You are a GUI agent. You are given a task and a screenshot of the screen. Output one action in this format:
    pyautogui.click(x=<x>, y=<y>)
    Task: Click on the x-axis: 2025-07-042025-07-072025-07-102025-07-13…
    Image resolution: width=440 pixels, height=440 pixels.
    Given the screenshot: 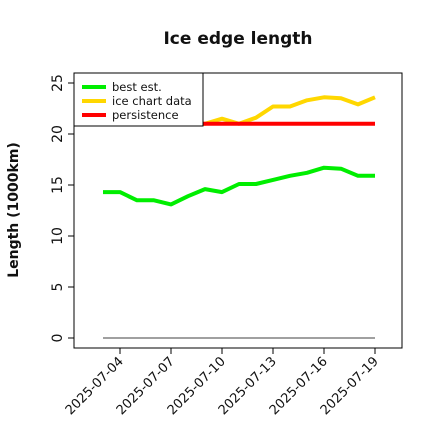 What is the action you would take?
    pyautogui.click(x=222, y=383)
    